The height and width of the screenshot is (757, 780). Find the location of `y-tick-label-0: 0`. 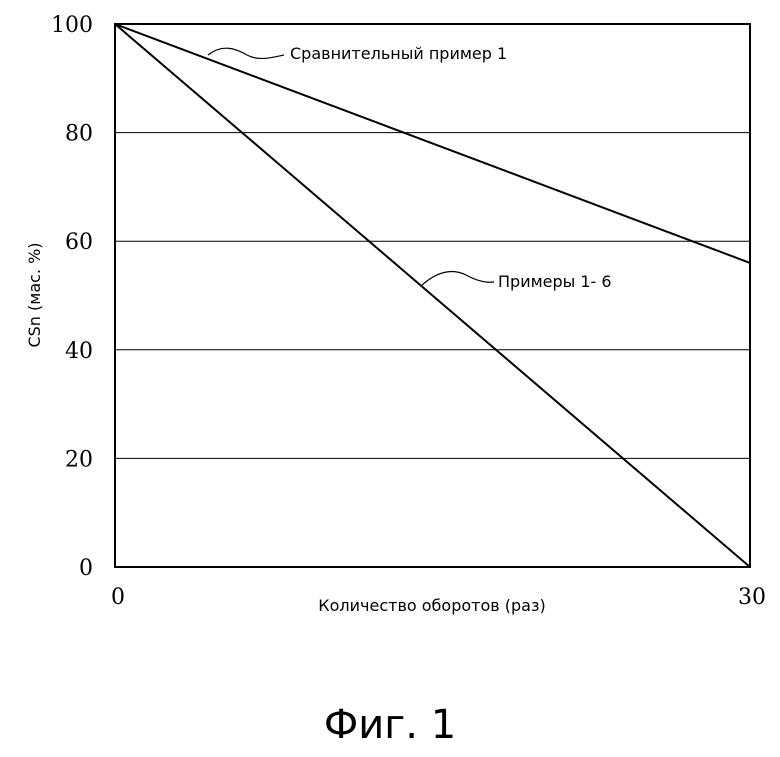

y-tick-label-0: 0 is located at coordinates (86, 568).